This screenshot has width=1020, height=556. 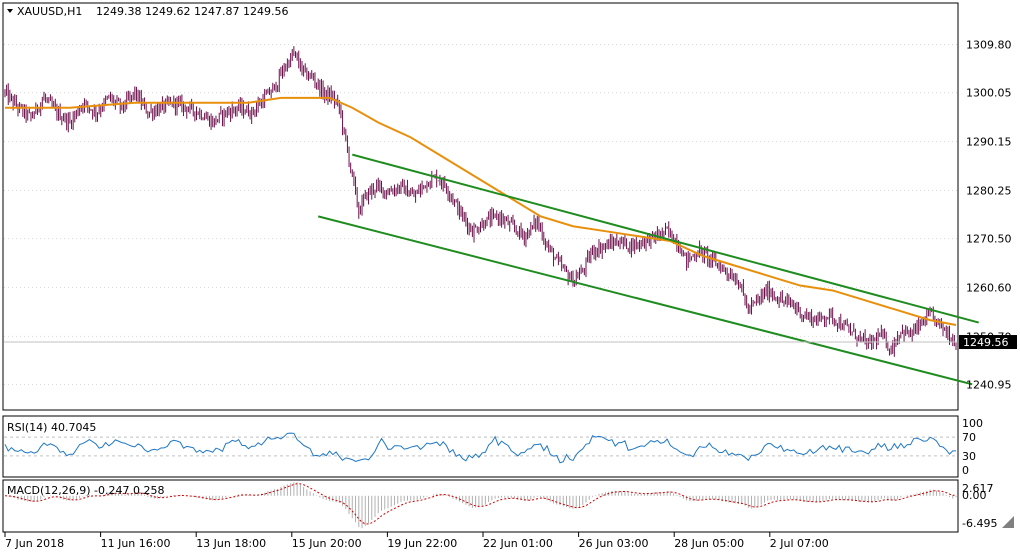 I want to click on rsi-label: RSI(14) 40.7045, so click(x=51, y=427).